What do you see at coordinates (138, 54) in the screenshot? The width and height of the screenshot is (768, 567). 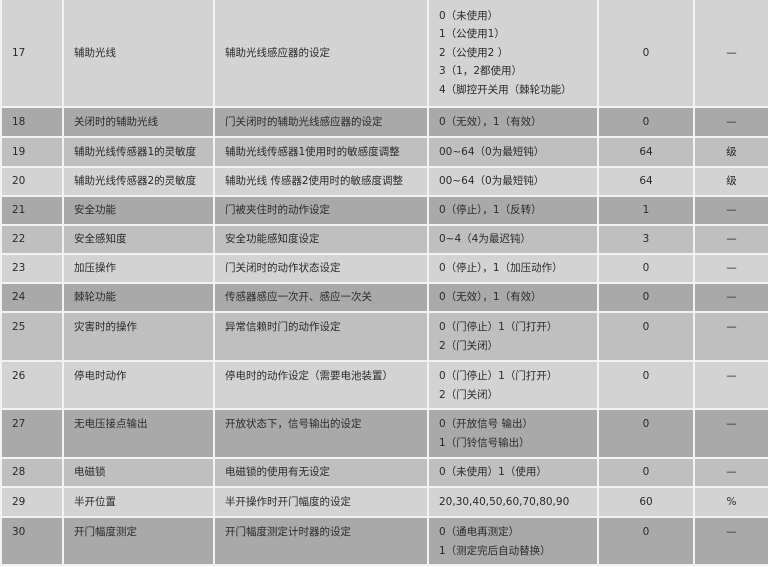 I see `parameter-name: 辅助光线` at bounding box center [138, 54].